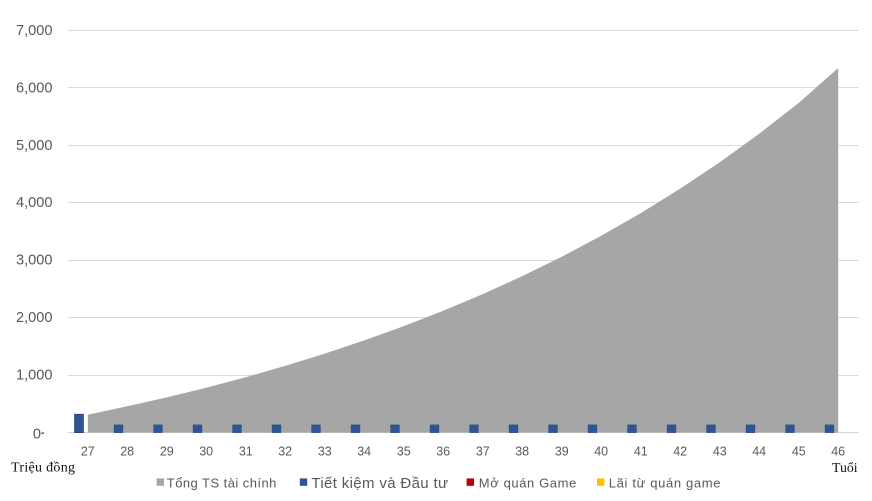 This screenshot has width=872, height=501. Describe the element at coordinates (206, 452) in the screenshot. I see `svg-text: 30` at that location.